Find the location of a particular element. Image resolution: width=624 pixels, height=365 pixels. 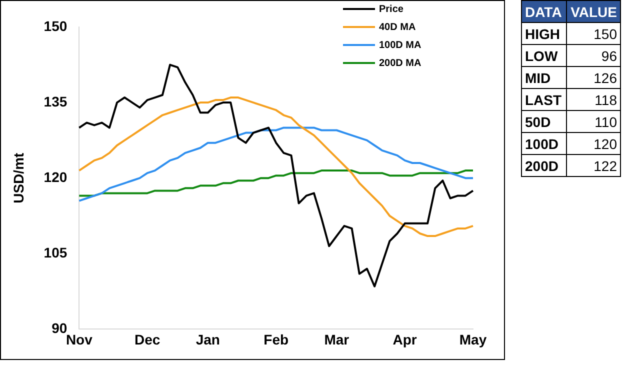

text: LOW is located at coordinates (544, 55).